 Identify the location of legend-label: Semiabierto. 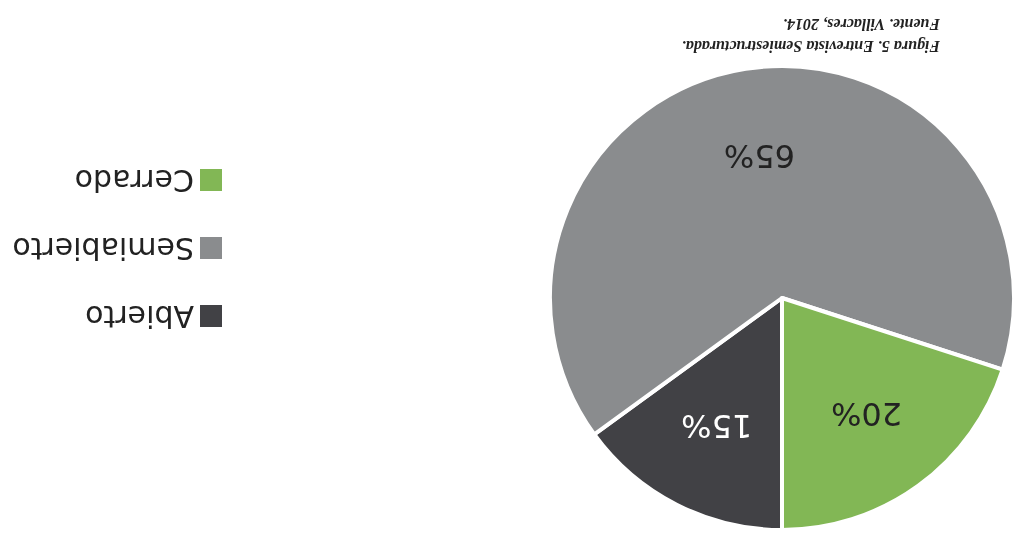
(103, 248).